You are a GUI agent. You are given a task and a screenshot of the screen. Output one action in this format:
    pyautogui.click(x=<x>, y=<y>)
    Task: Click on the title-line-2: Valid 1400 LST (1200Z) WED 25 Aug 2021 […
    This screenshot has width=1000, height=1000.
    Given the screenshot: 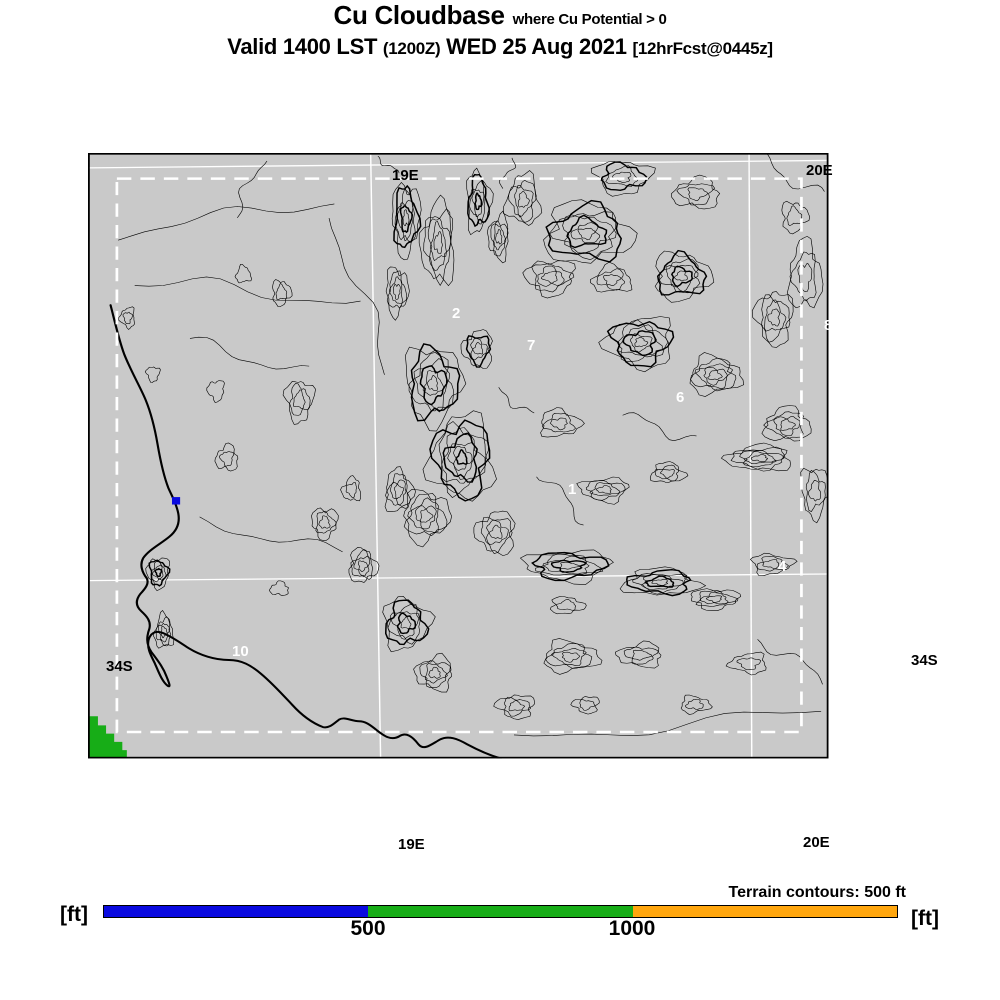 What is the action you would take?
    pyautogui.click(x=500, y=47)
    